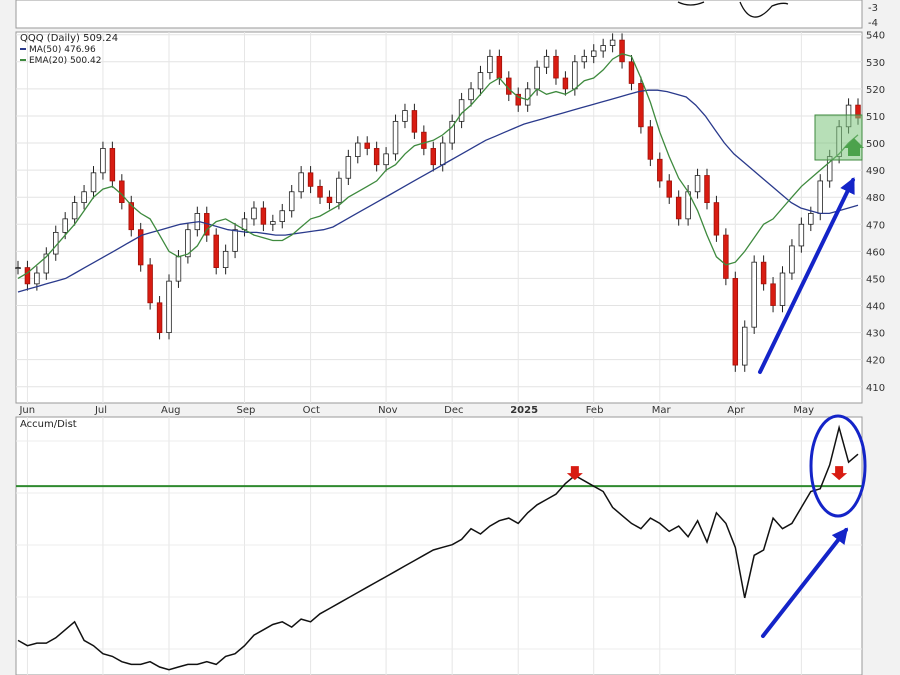 The image size is (900, 675). I want to click on price-tick-label: 510, so click(875, 117).